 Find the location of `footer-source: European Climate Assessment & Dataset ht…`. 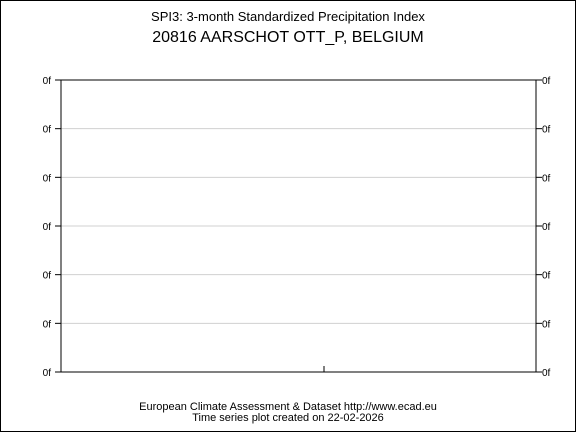

footer-source: European Climate Assessment & Dataset ht… is located at coordinates (288, 407).